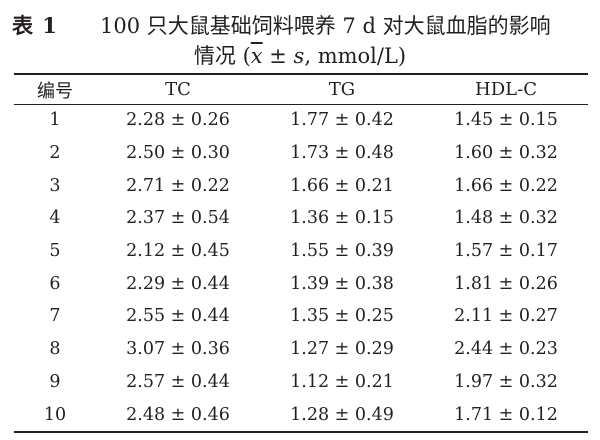  What do you see at coordinates (178, 381) in the screenshot?
I see `cell-tc: 2.57 ± 0.44` at bounding box center [178, 381].